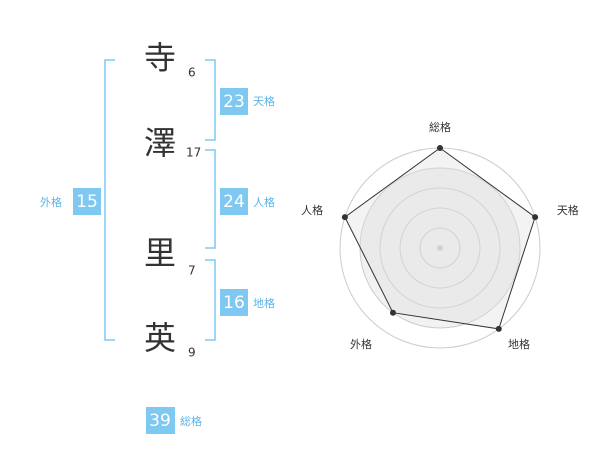 Image resolution: width=600 pixels, height=470 pixels. I want to click on score: 39, so click(160, 421).